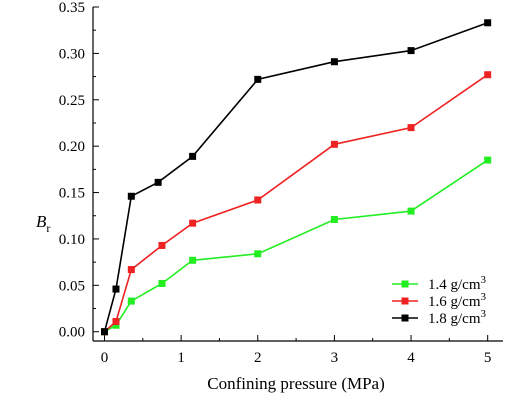 The height and width of the screenshot is (406, 512). What do you see at coordinates (296, 350) in the screenshot?
I see `x-axis-ticks: 0 1 2 3 4 5` at bounding box center [296, 350].